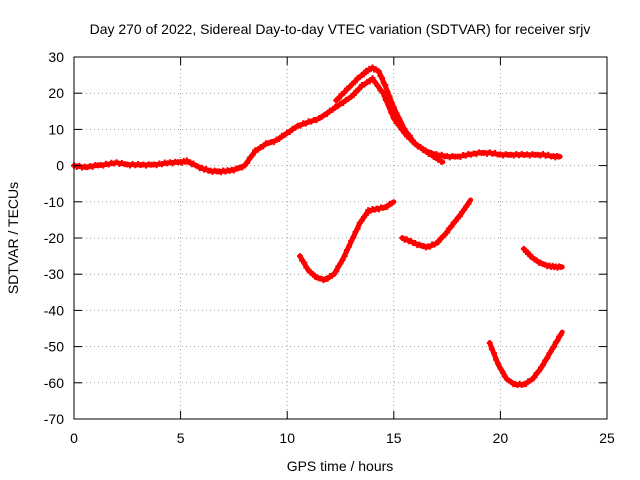 This screenshot has width=640, height=480. Describe the element at coordinates (56, 57) in the screenshot. I see `y-tick-label: 30` at that location.